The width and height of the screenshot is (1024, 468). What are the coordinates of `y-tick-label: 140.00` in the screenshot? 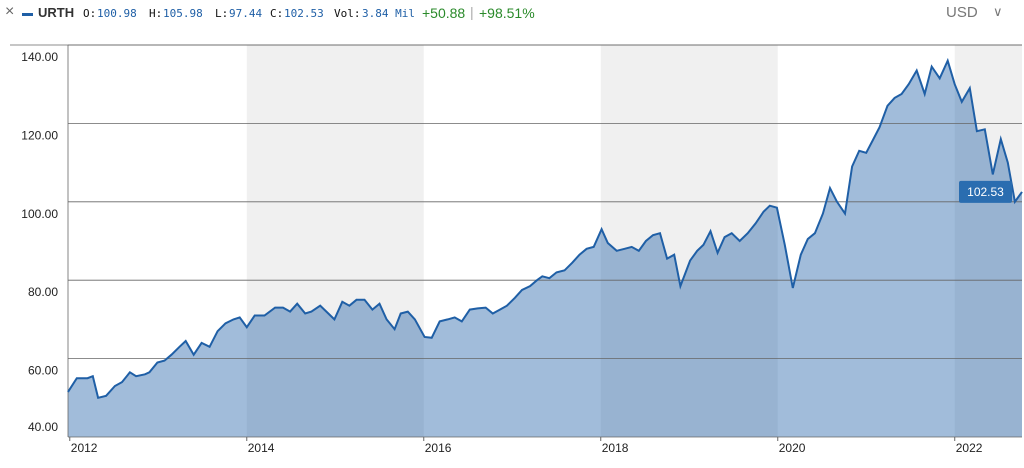 It's located at (39, 57).